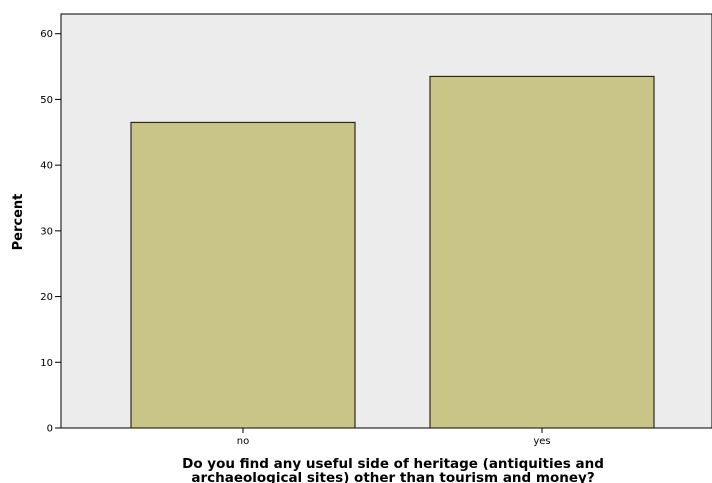  I want to click on y-axis-title: Percent, so click(18, 222).